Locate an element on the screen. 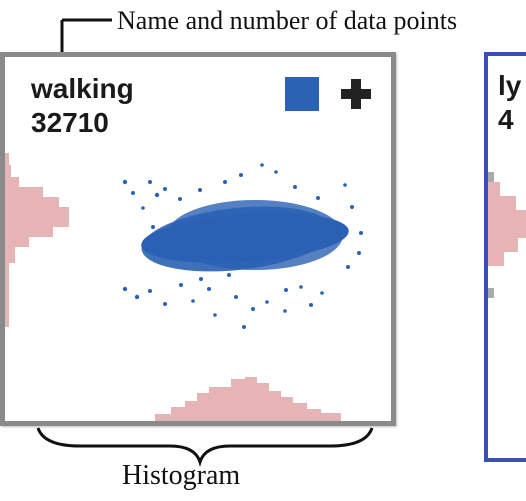  bottom-histogram is located at coordinates (248, 399).